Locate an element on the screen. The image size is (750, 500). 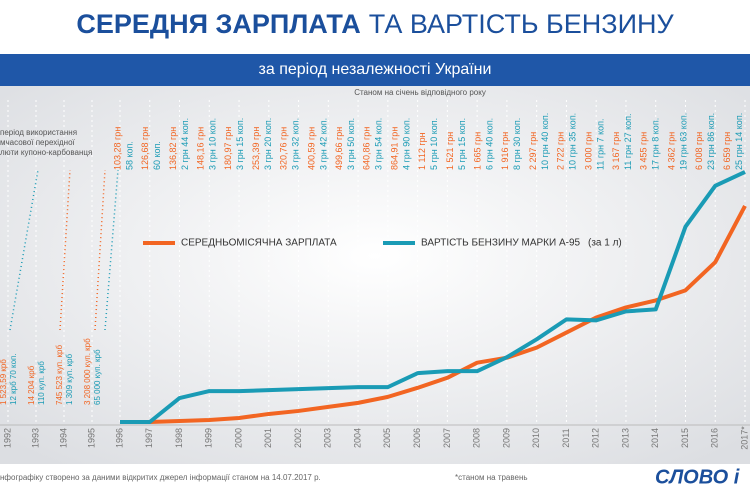
price-label: 3 грн 10 коп. is located at coordinates (212, 144).